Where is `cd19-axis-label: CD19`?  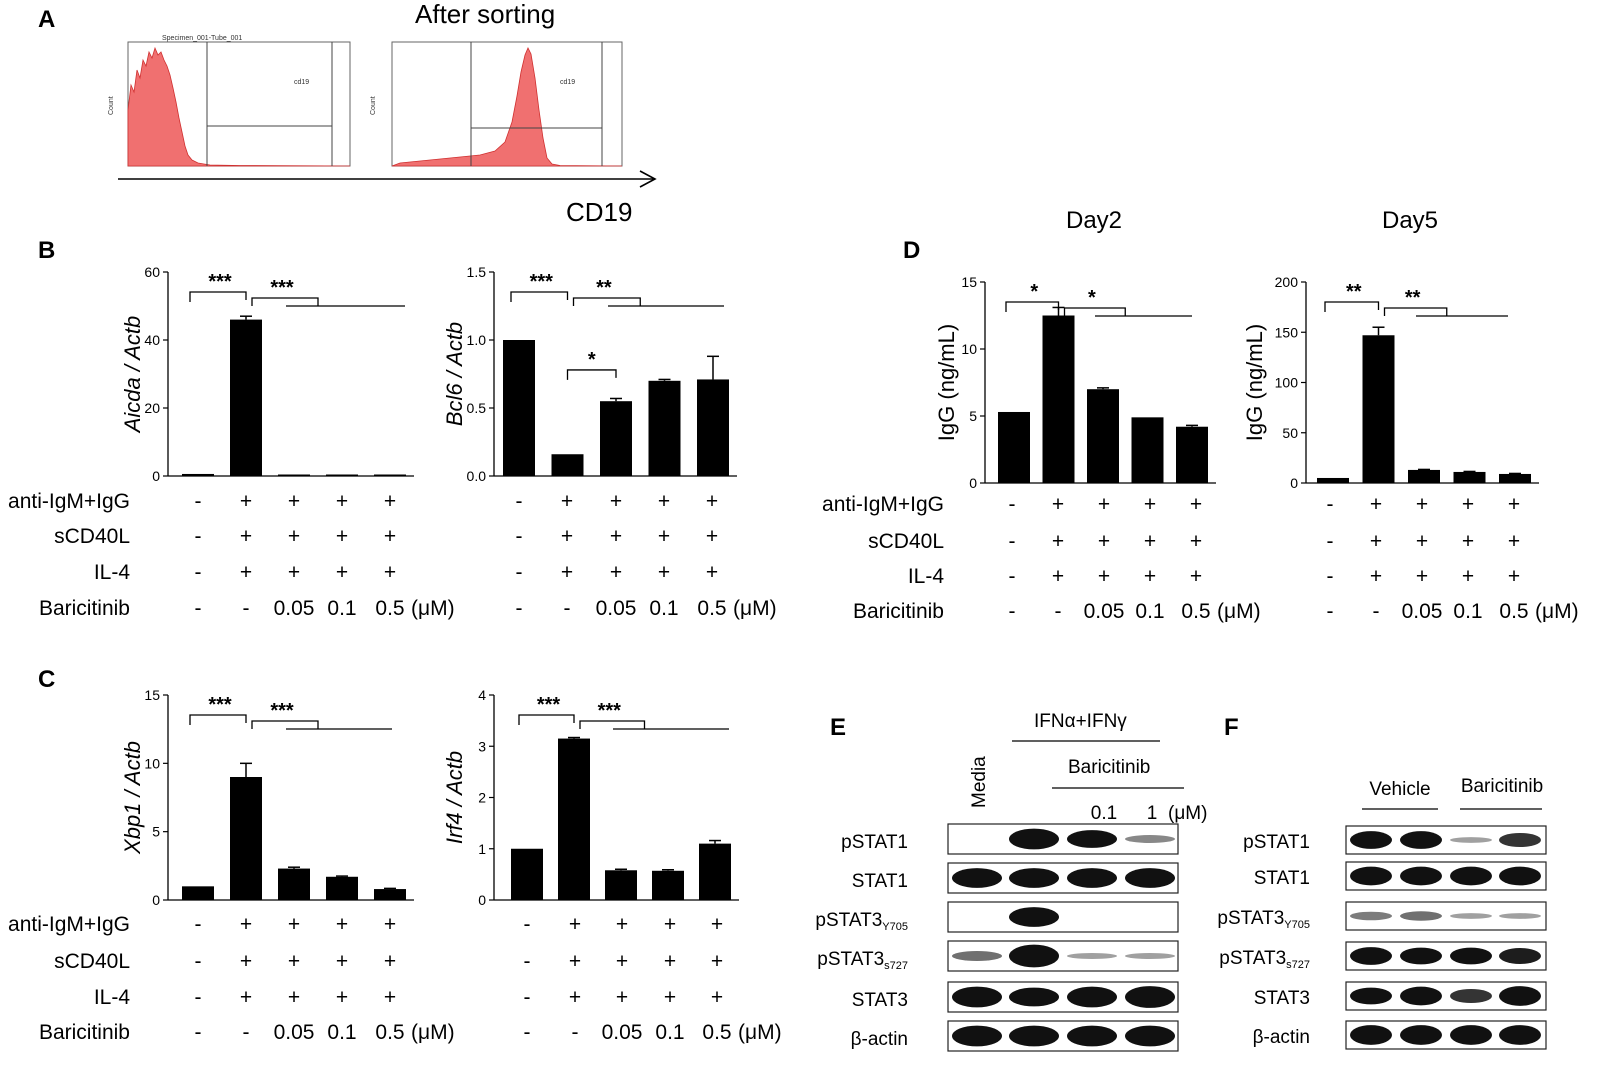
cd19-axis-label: CD19 is located at coordinates (599, 212).